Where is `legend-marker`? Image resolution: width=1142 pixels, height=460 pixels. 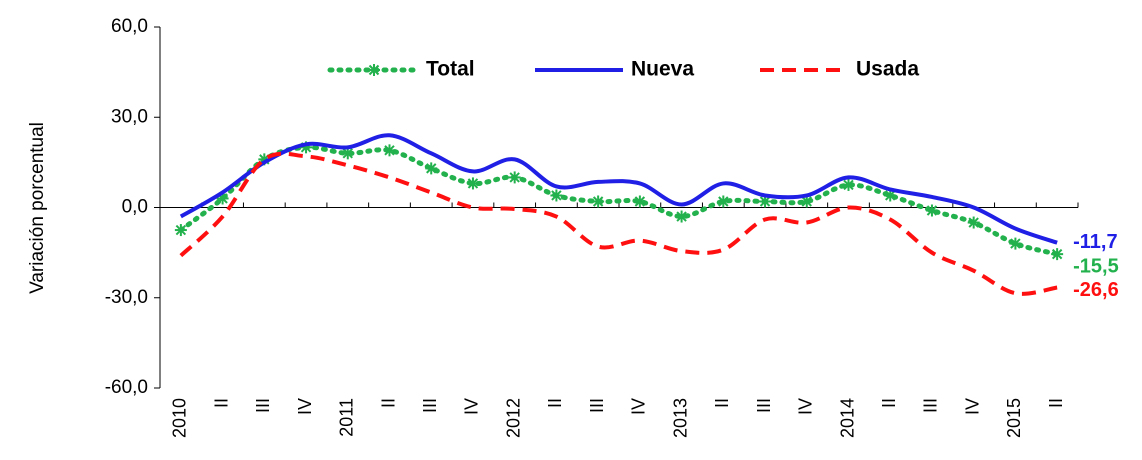 legend-marker is located at coordinates (374, 70).